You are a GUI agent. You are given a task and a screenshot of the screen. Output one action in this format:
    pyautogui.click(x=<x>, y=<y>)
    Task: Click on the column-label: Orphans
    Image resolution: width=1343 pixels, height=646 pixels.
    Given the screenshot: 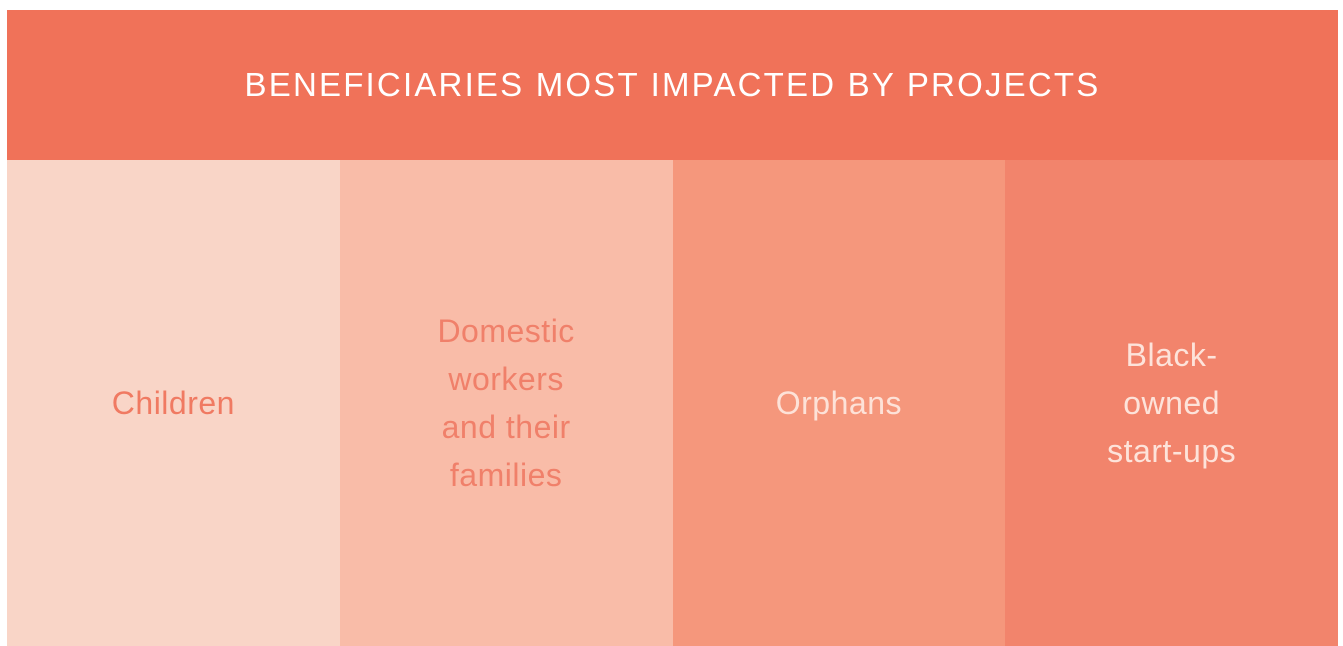 What is the action you would take?
    pyautogui.click(x=838, y=403)
    